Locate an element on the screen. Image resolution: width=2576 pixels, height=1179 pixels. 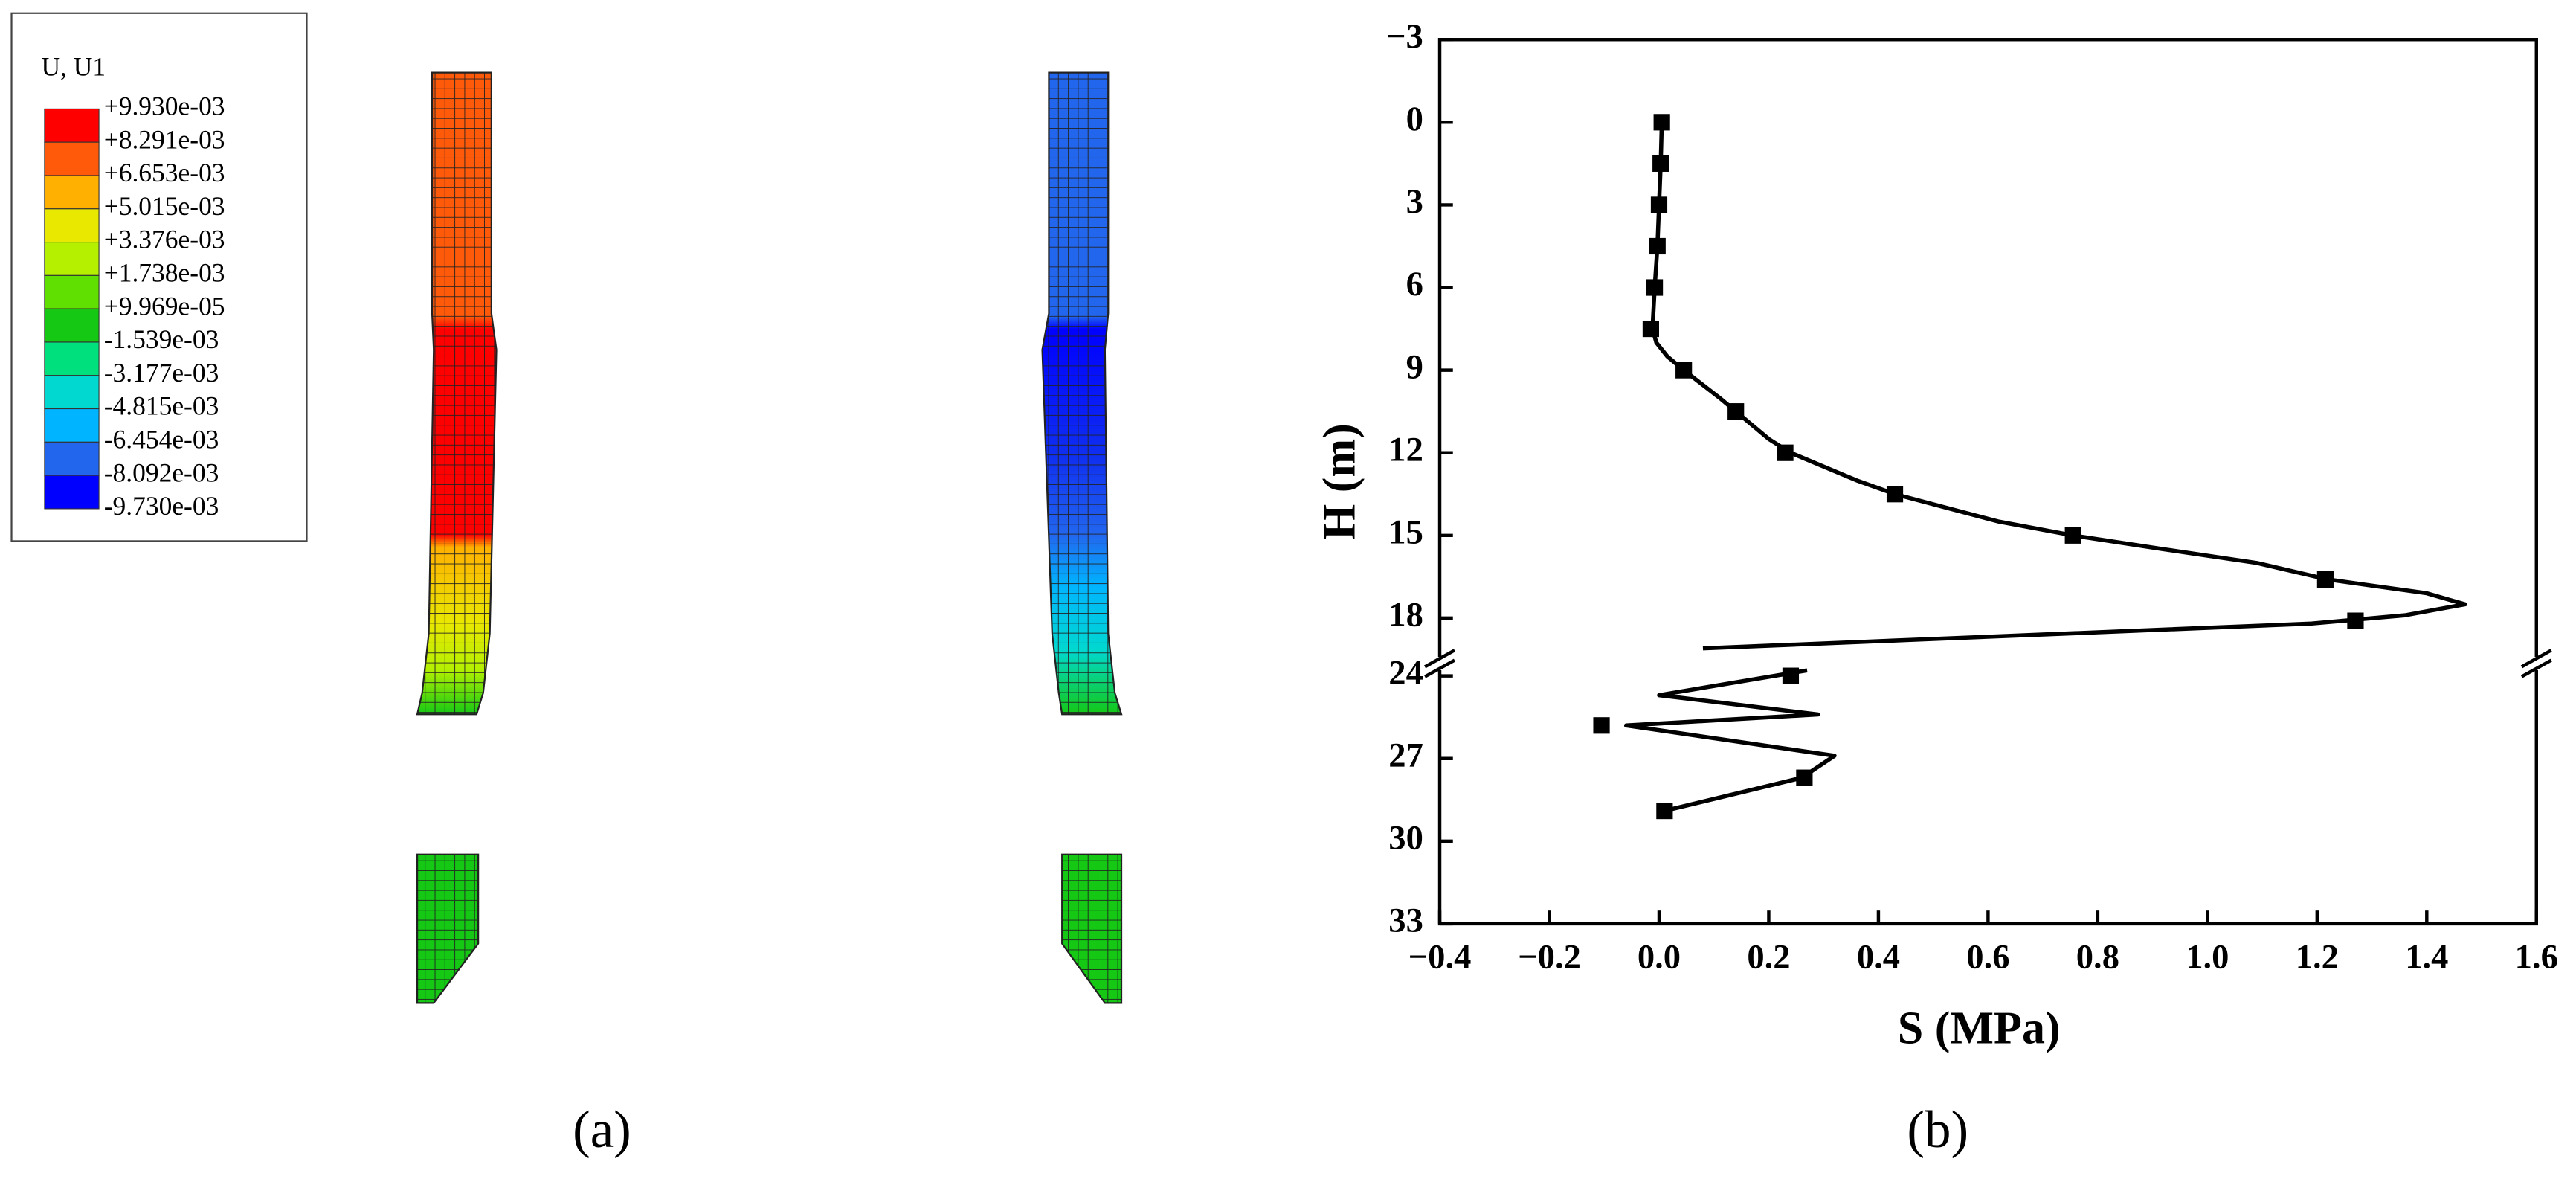
legend-label: +6.653e-03 is located at coordinates (164, 172).